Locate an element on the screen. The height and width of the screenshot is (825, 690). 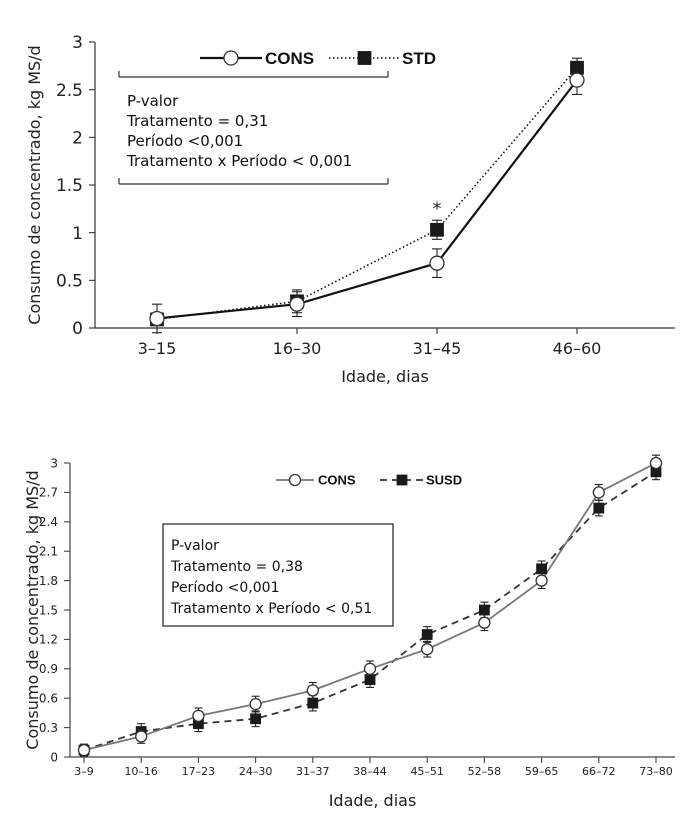
x-tick-label: 10–16 is located at coordinates (141, 771).